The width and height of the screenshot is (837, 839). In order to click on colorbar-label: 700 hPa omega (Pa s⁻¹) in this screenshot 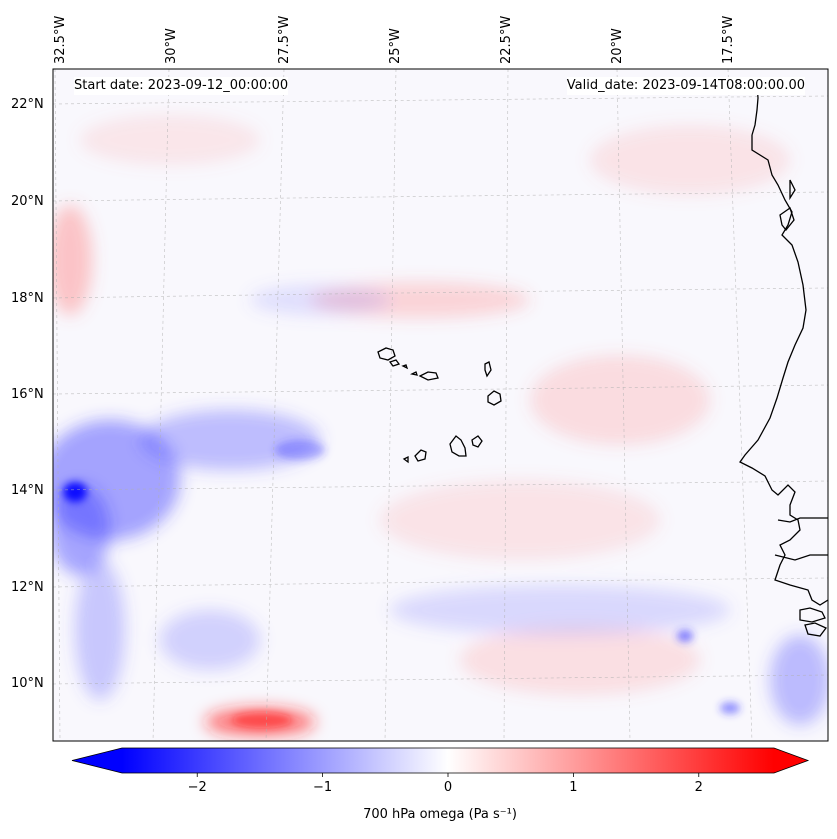, I will do `click(440, 814)`.